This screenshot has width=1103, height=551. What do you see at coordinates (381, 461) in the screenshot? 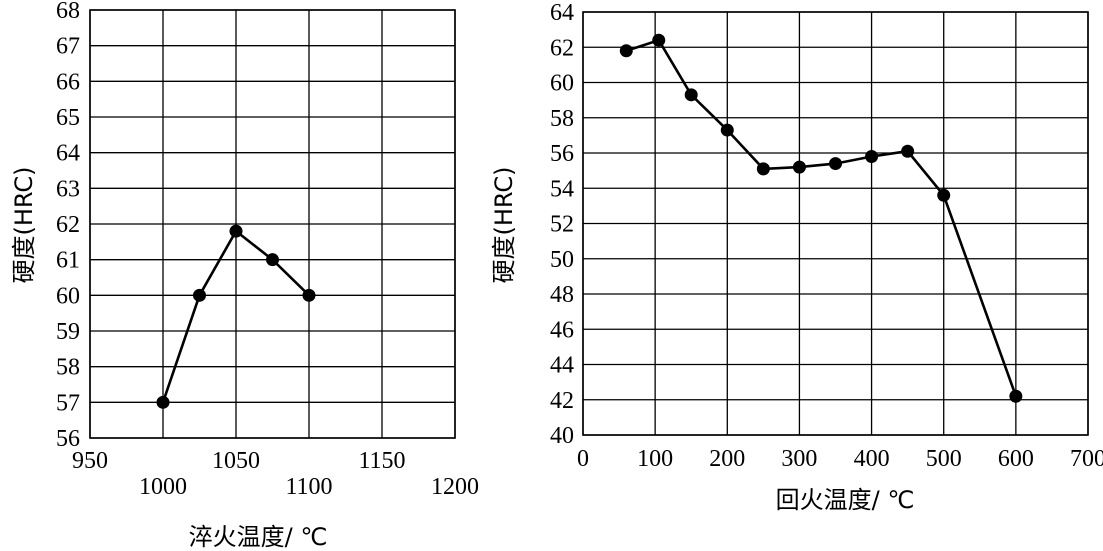
I see `x-tick-label: 1150` at bounding box center [381, 461].